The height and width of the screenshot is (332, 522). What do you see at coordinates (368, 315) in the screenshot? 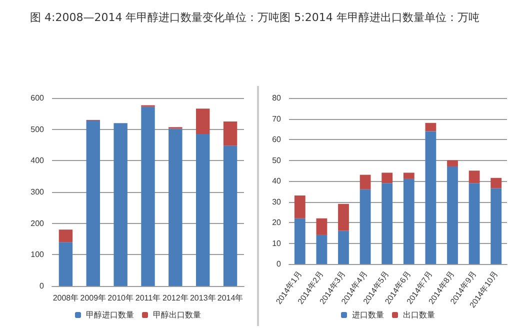
I see `legend-label: 进口数量` at bounding box center [368, 315].